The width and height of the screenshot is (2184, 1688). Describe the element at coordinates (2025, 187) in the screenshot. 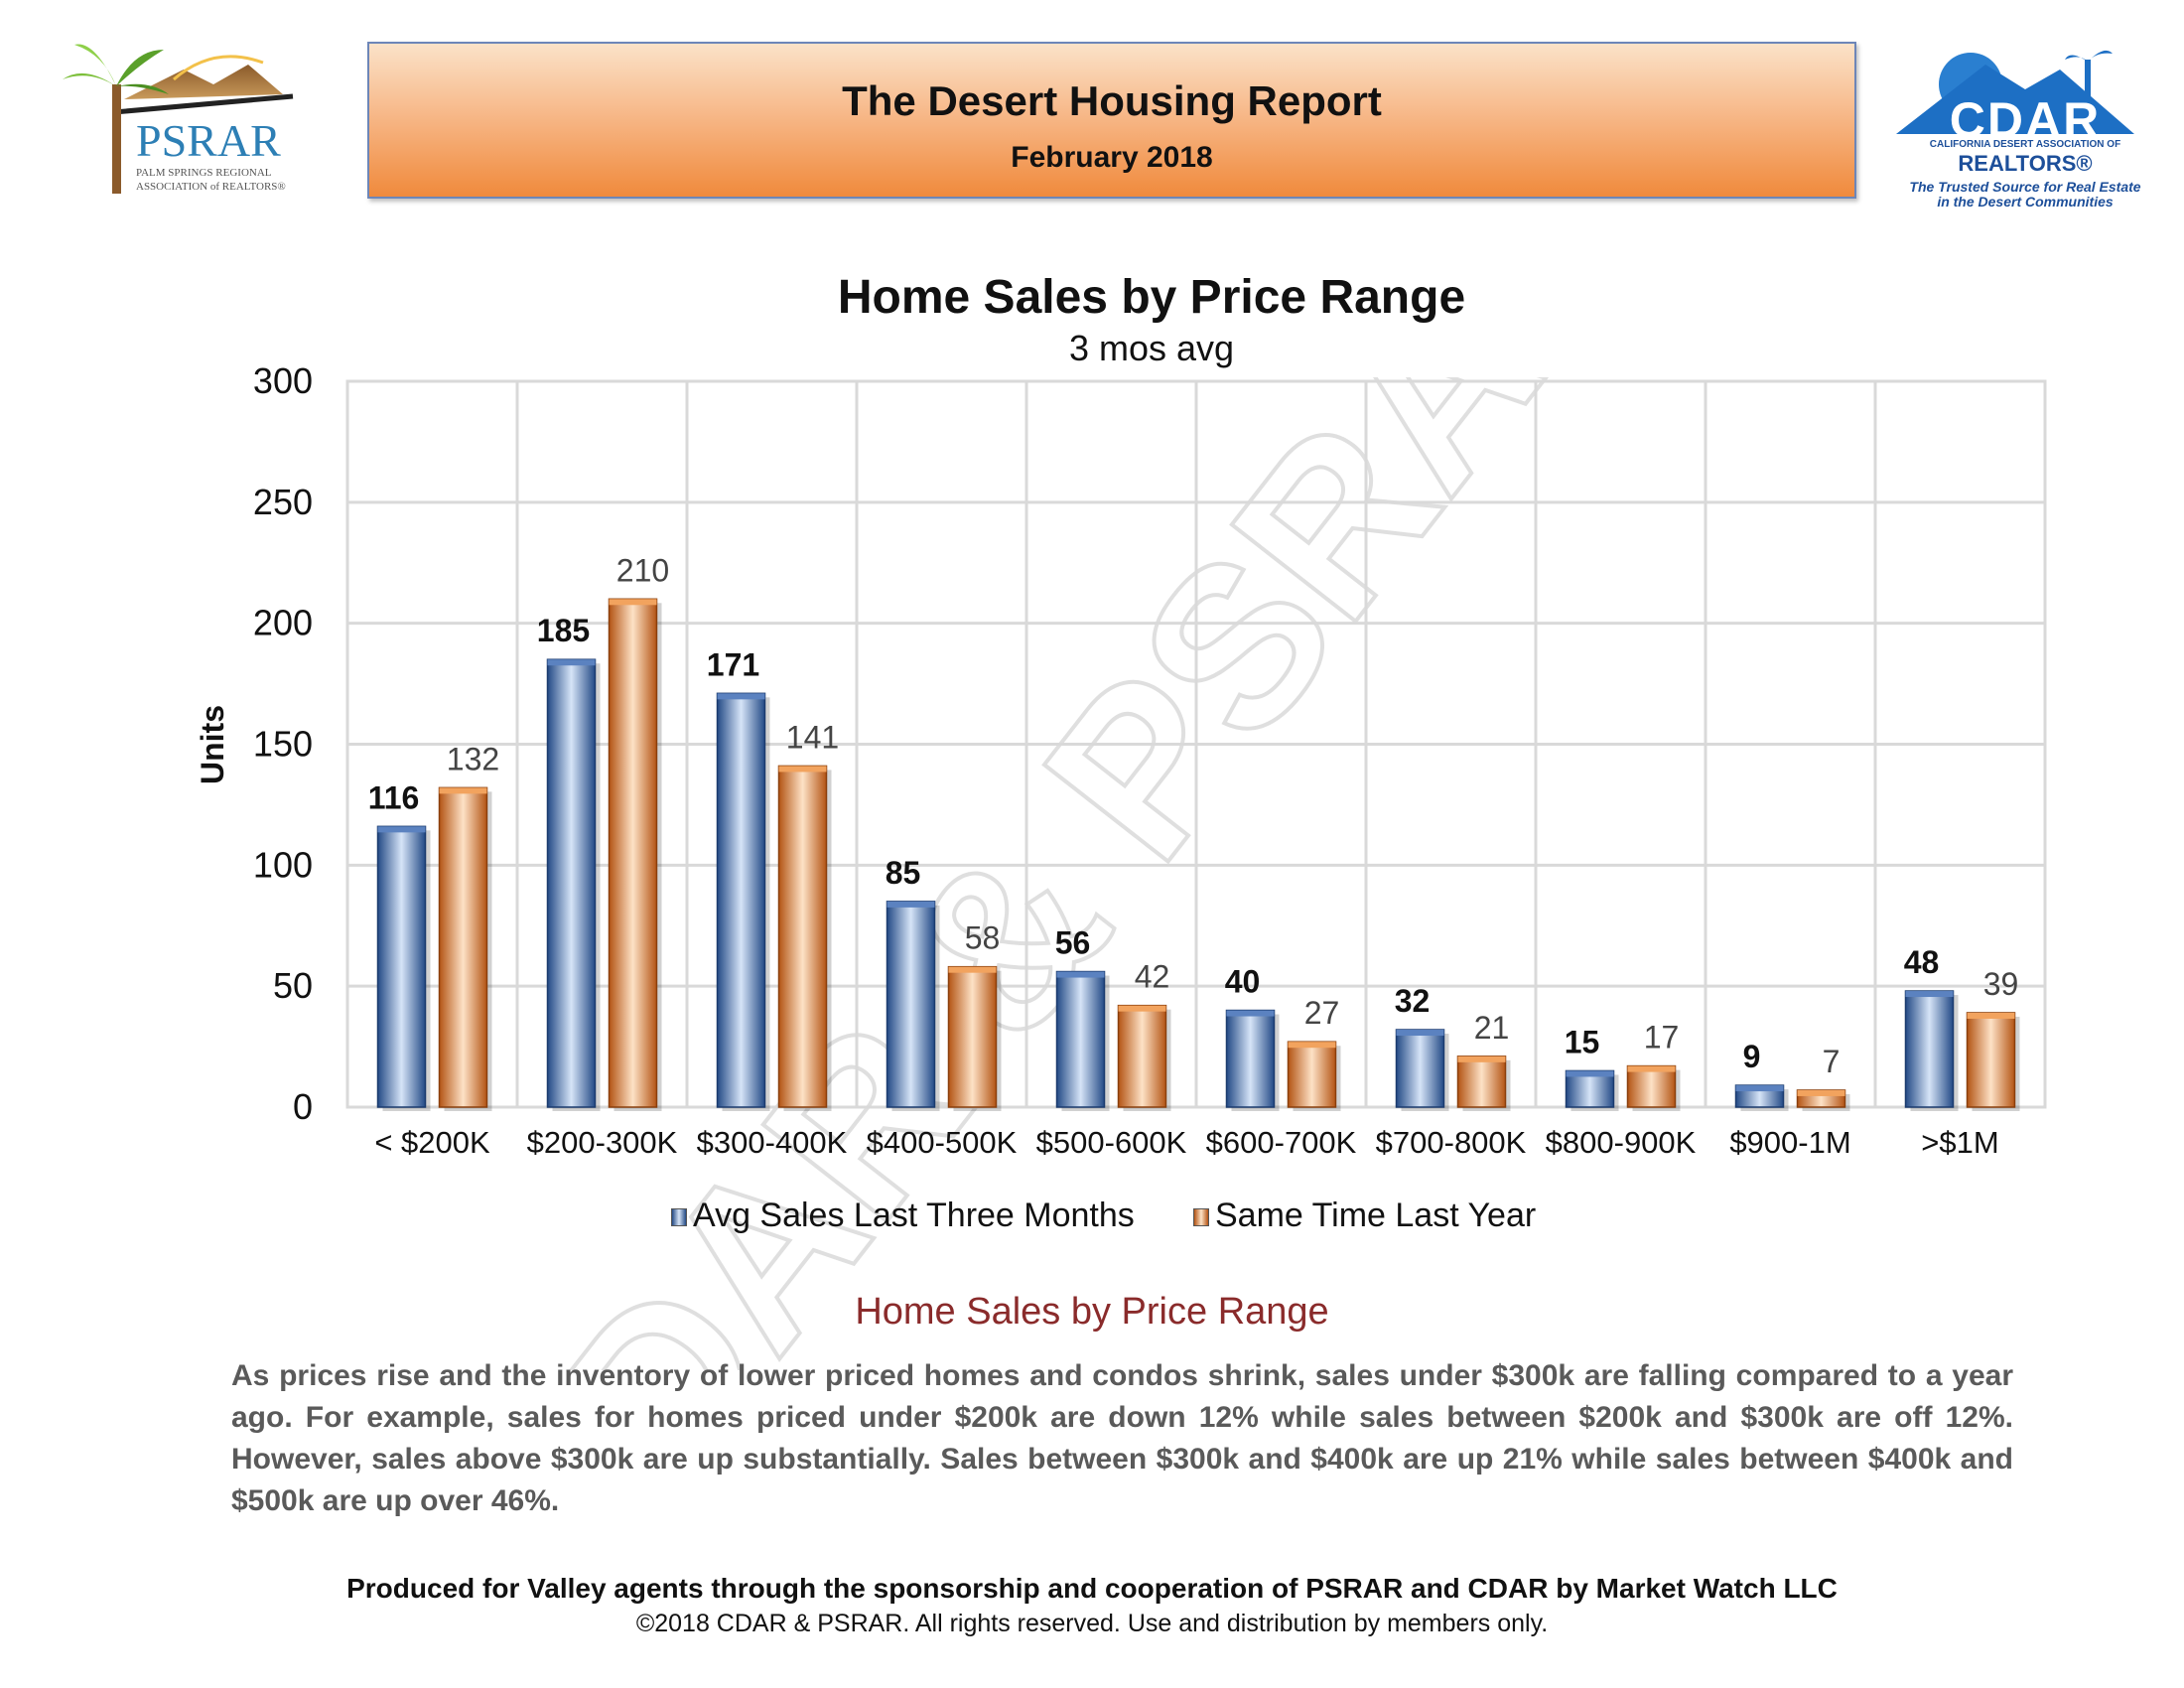

I see `cdar-tagline-1: The Trusted Source for Real Estate` at that location.